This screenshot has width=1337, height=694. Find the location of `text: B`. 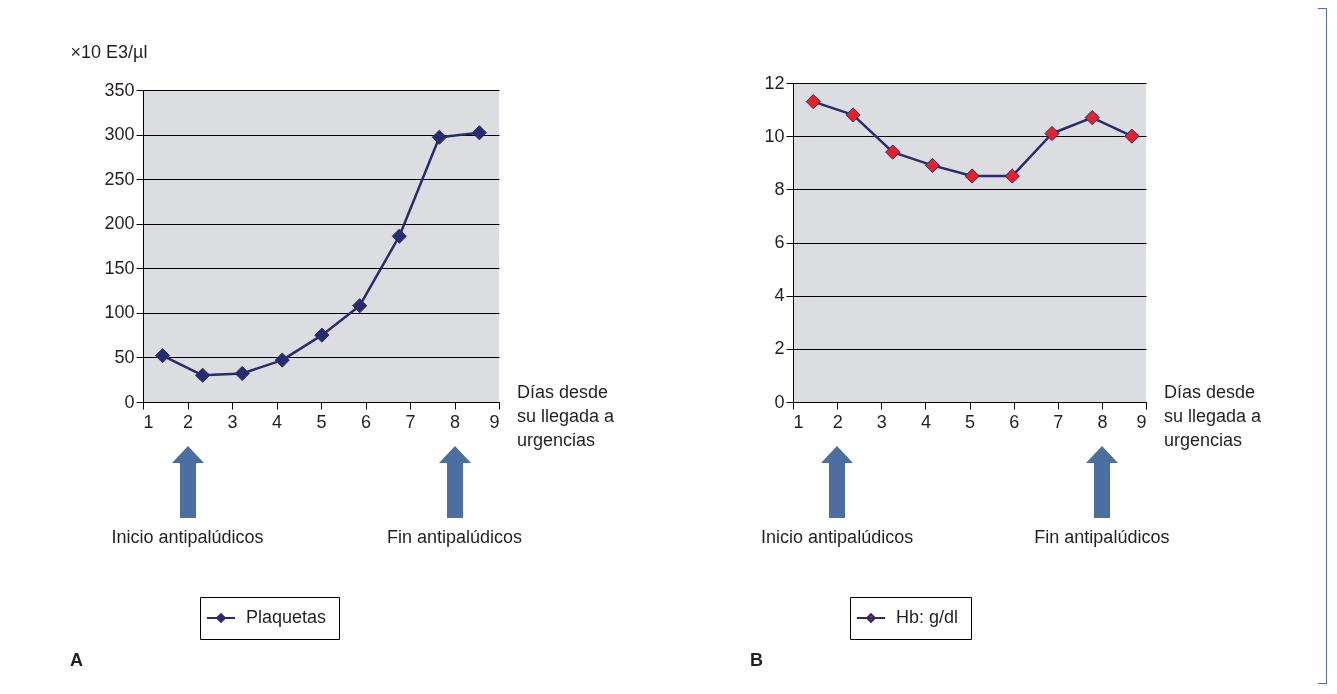

text: B is located at coordinates (756, 660).